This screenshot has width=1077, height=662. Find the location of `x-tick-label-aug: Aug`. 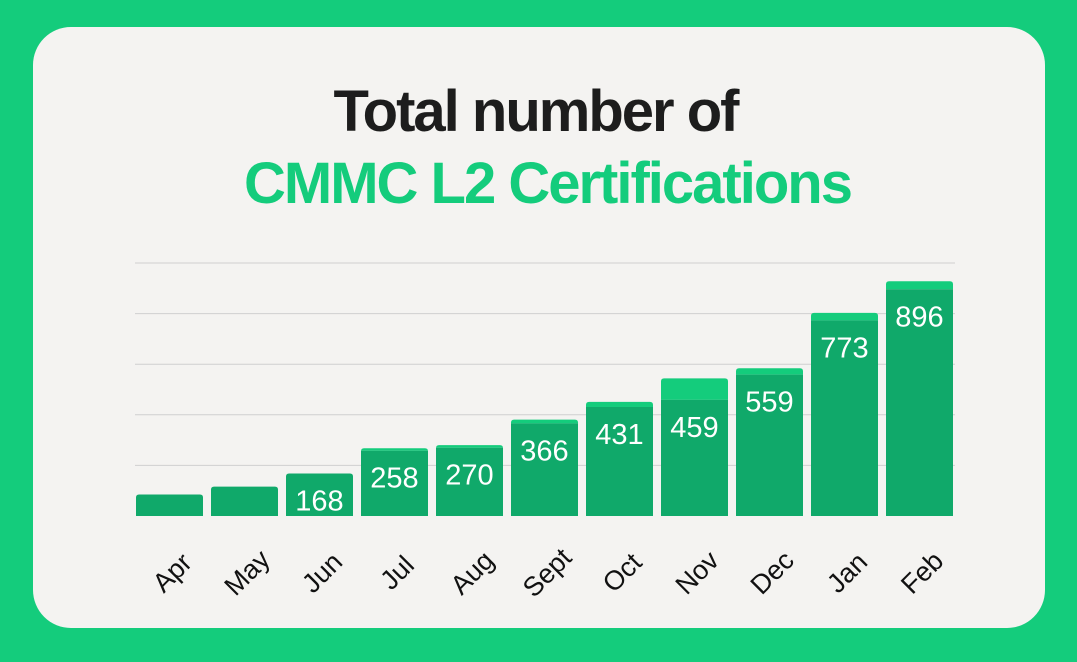

x-tick-label-aug: Aug is located at coordinates (472, 572).